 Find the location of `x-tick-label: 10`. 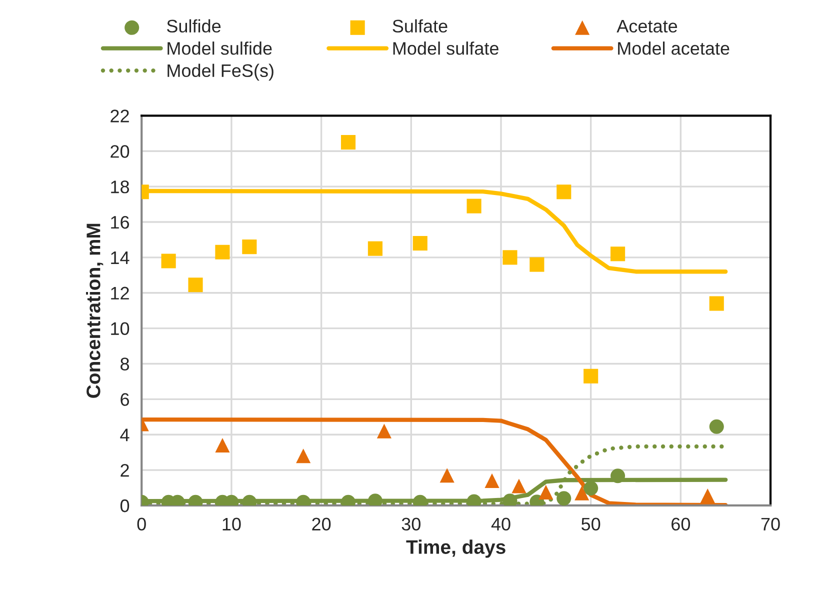

x-tick-label: 10 is located at coordinates (231, 524).